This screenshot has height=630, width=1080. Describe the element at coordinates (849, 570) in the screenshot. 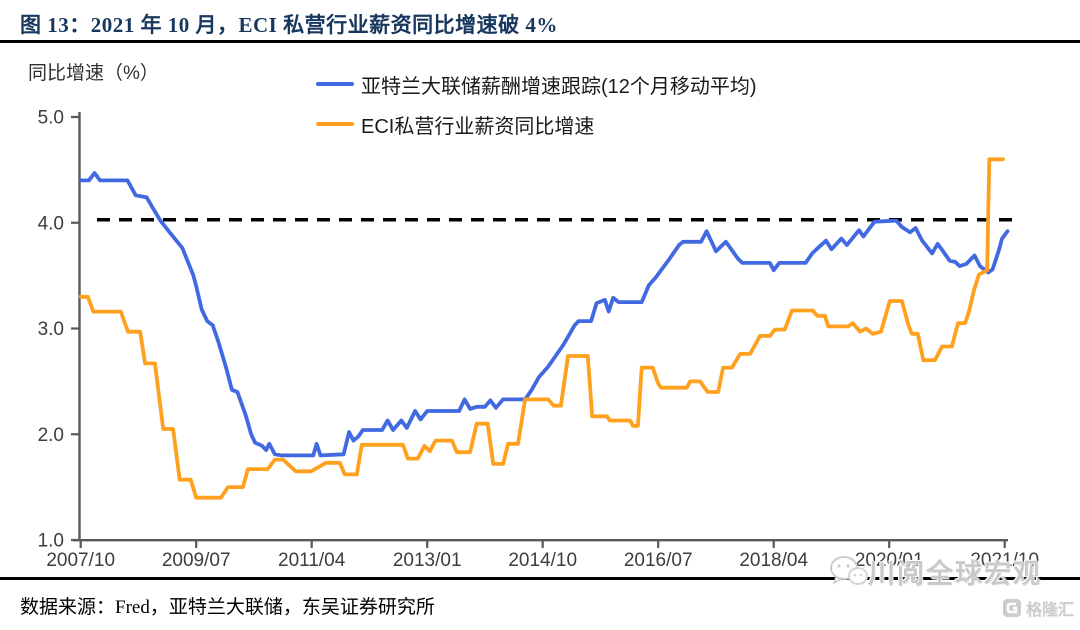

I see `wechat-icon` at that location.